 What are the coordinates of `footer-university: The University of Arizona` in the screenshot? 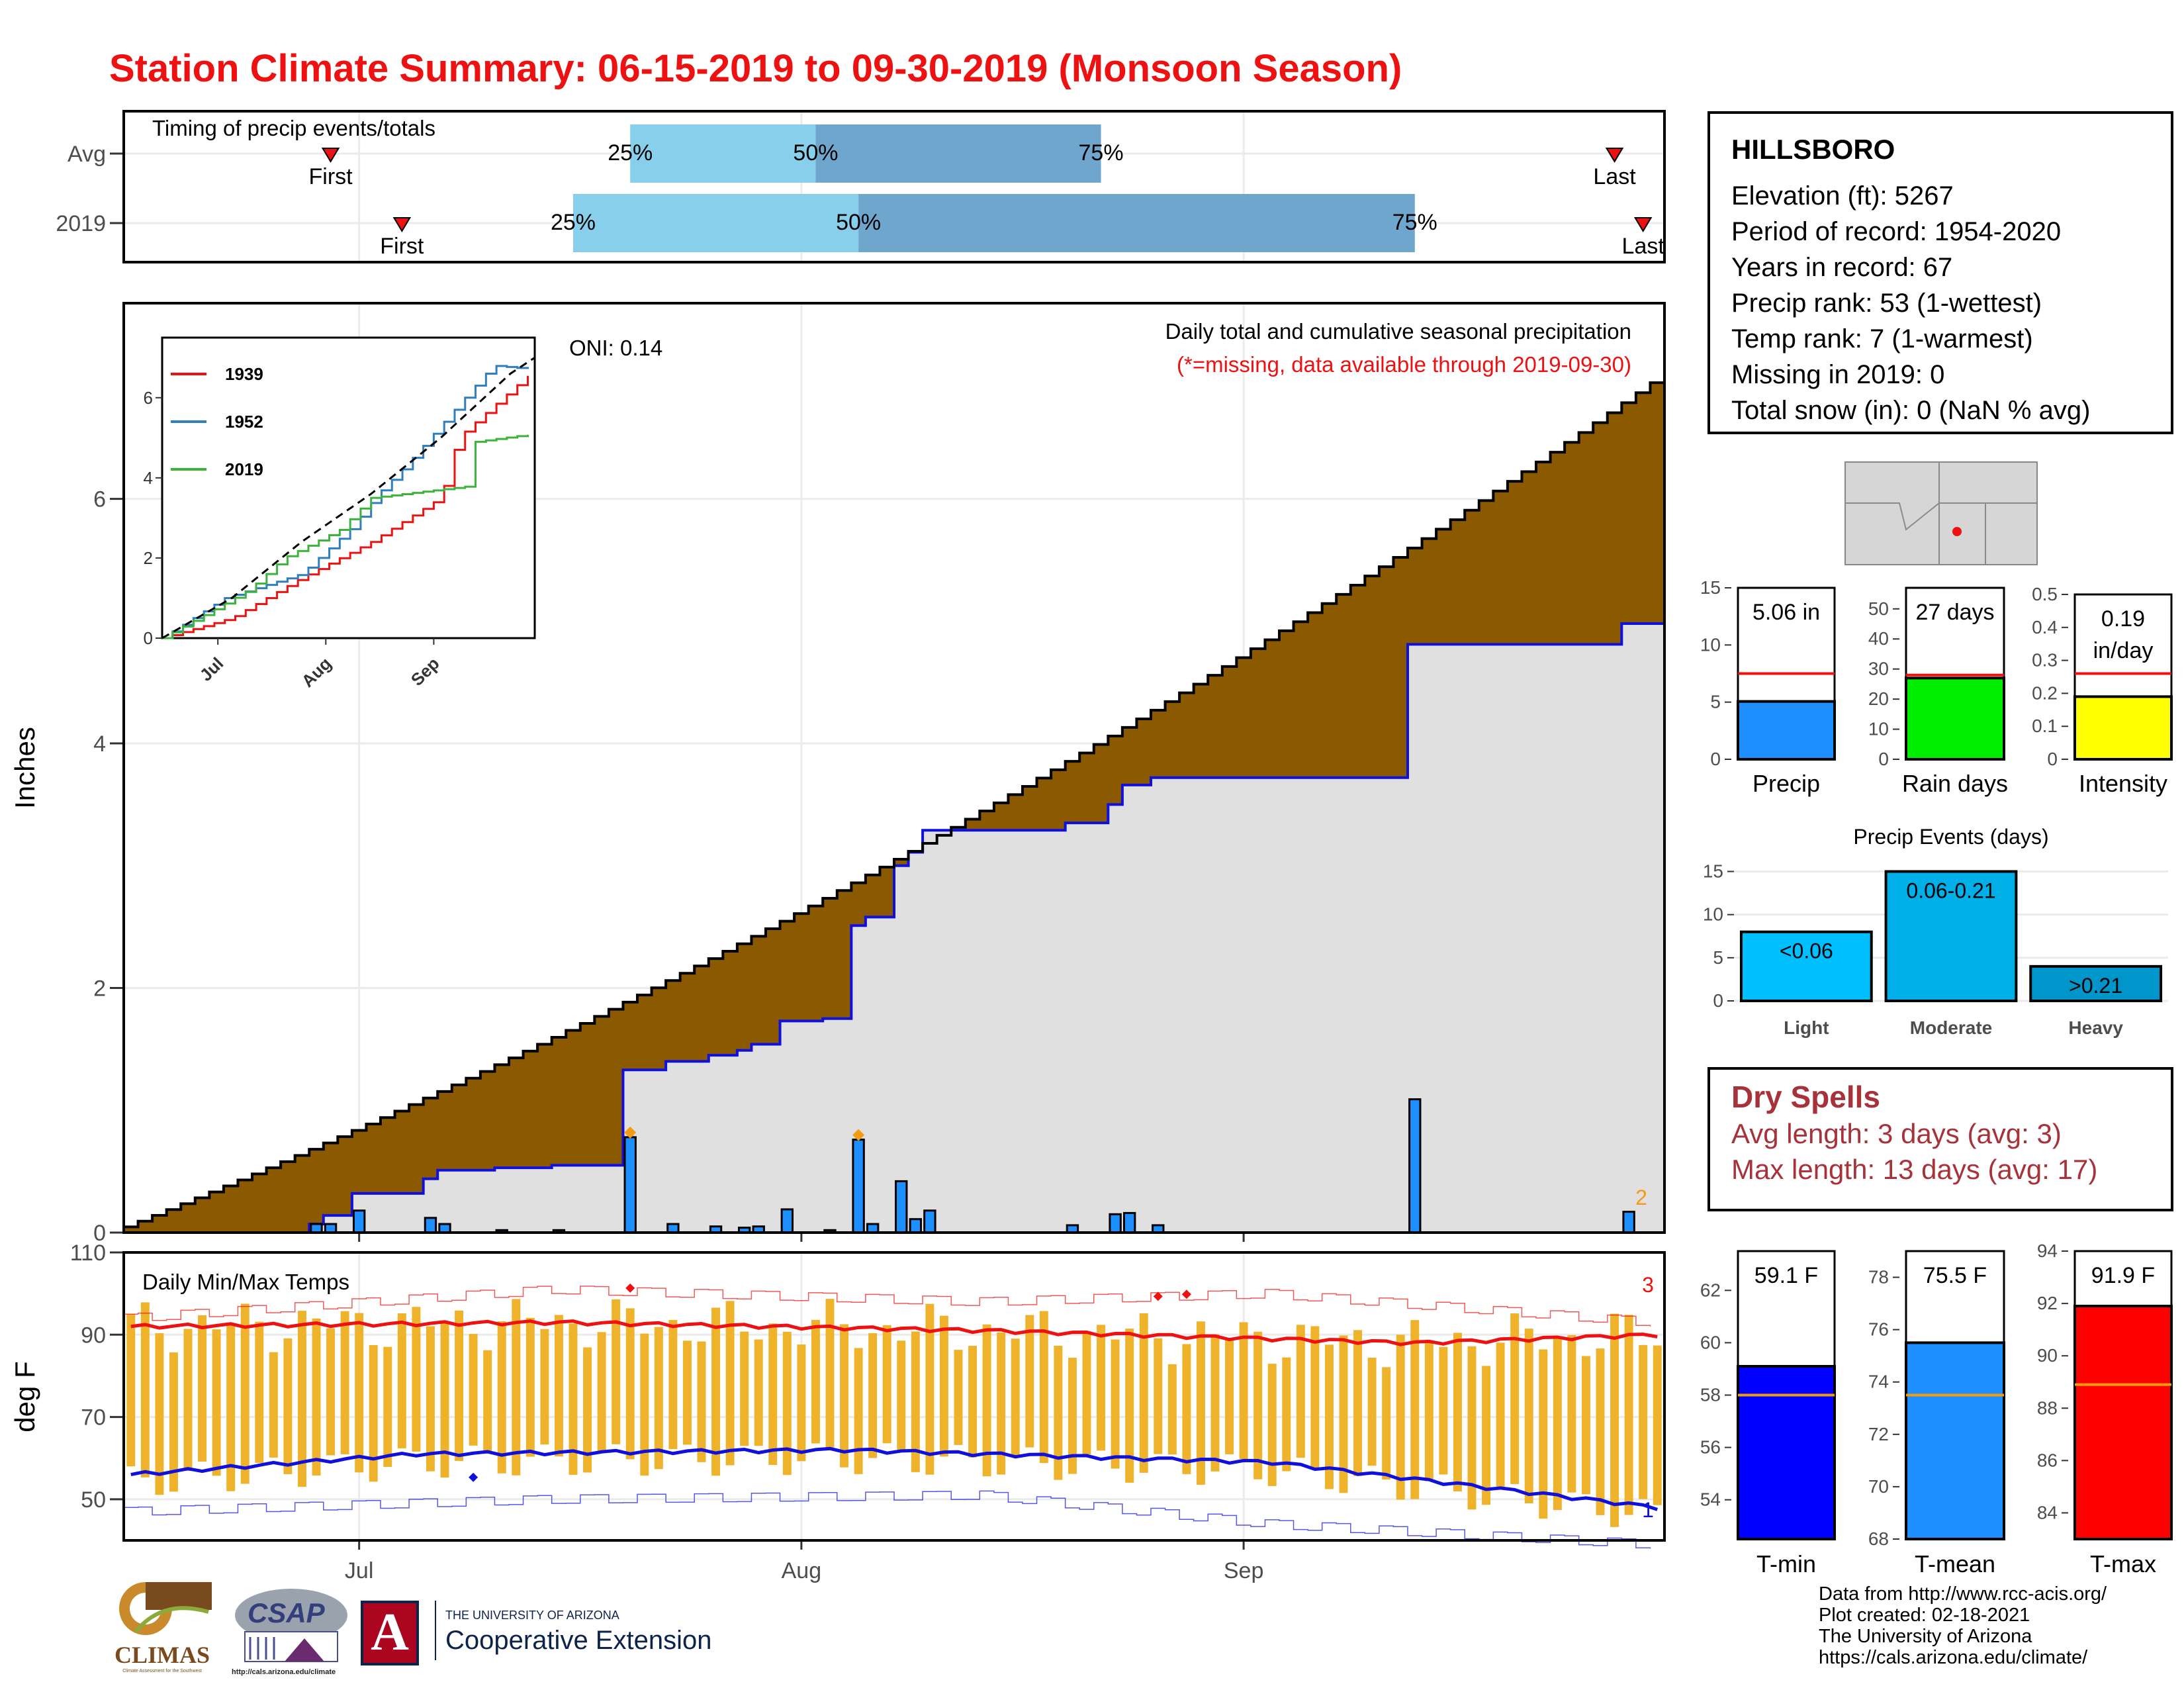 It's located at (1925, 1636).